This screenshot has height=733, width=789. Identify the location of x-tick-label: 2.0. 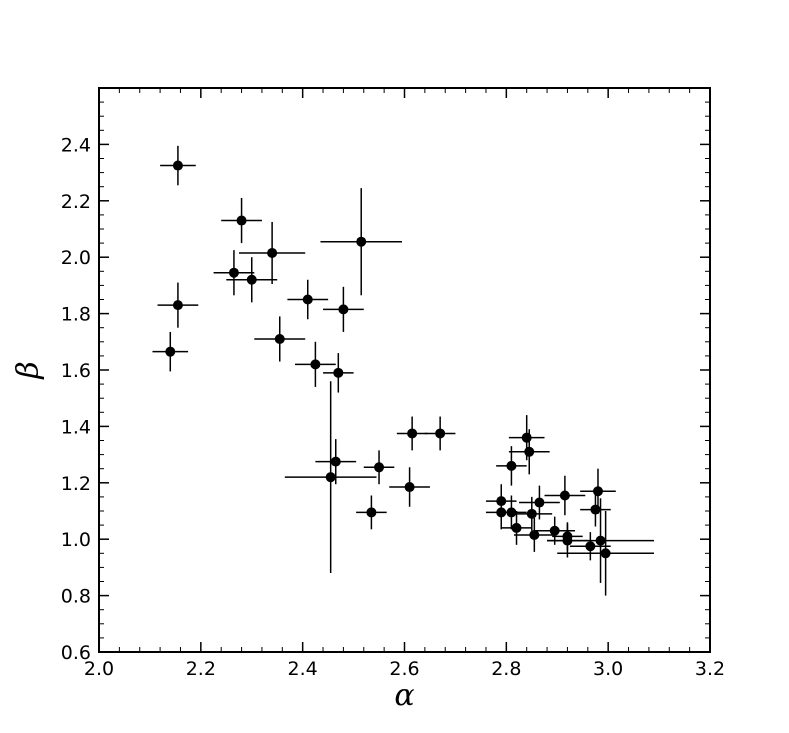
(99, 669).